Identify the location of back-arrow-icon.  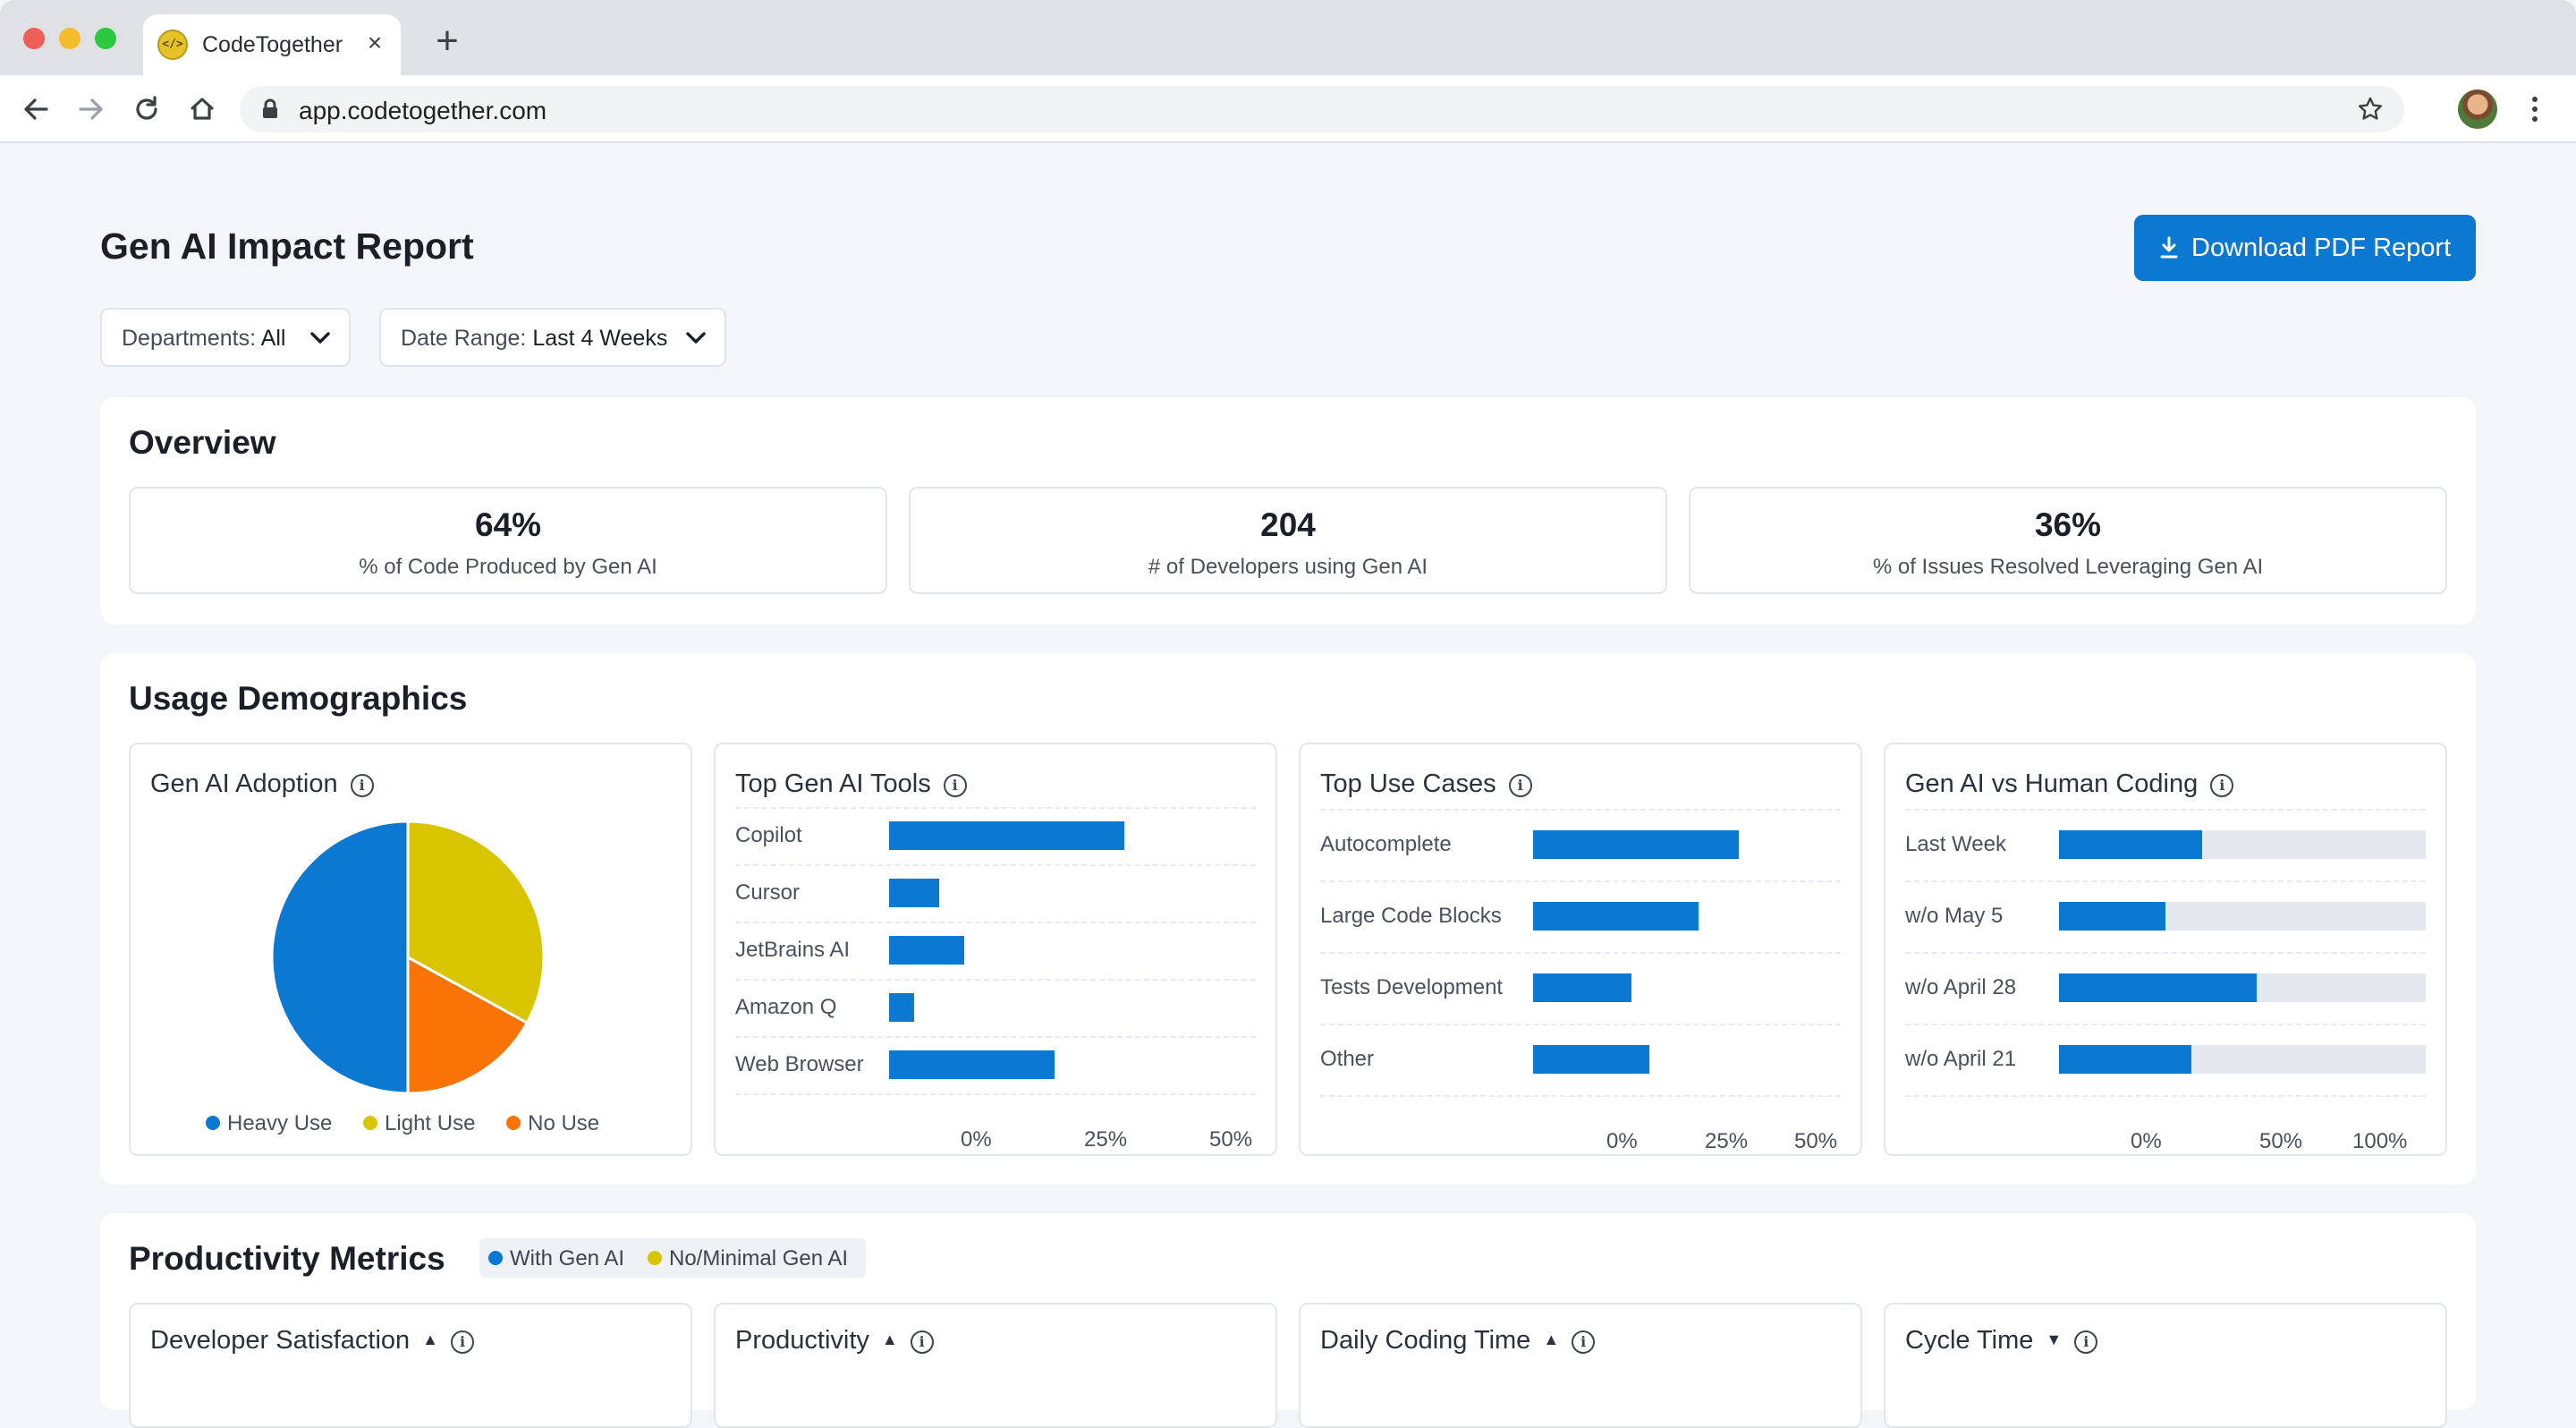
(36, 109).